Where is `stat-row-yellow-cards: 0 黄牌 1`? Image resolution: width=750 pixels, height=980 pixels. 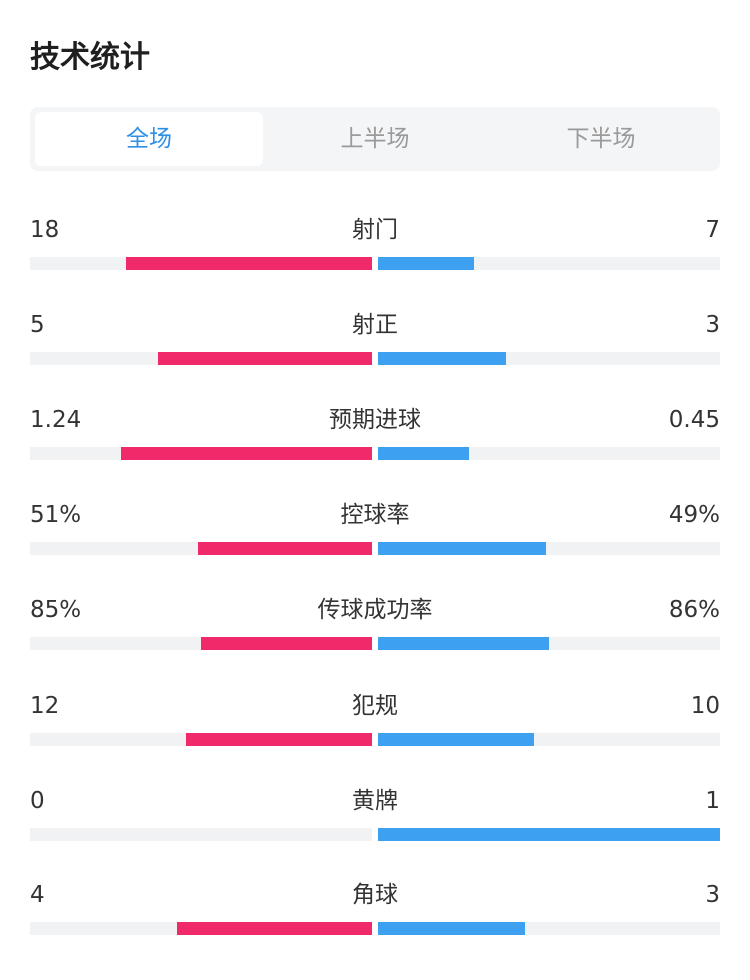 stat-row-yellow-cards: 0 黄牌 1 is located at coordinates (375, 823).